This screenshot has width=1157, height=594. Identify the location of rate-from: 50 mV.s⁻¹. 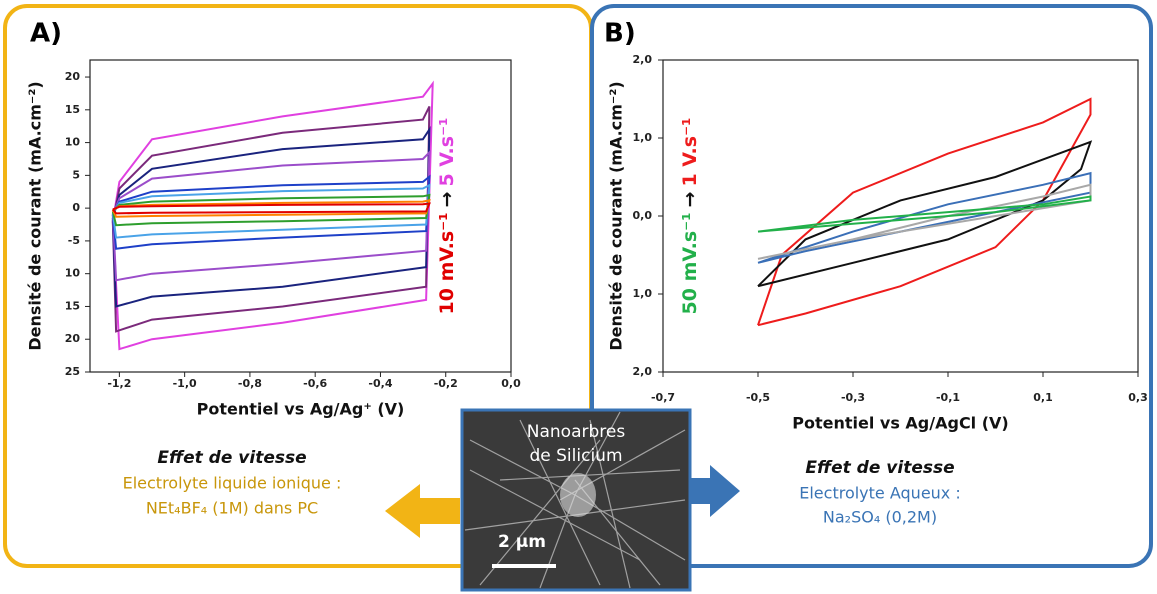
(690, 263).